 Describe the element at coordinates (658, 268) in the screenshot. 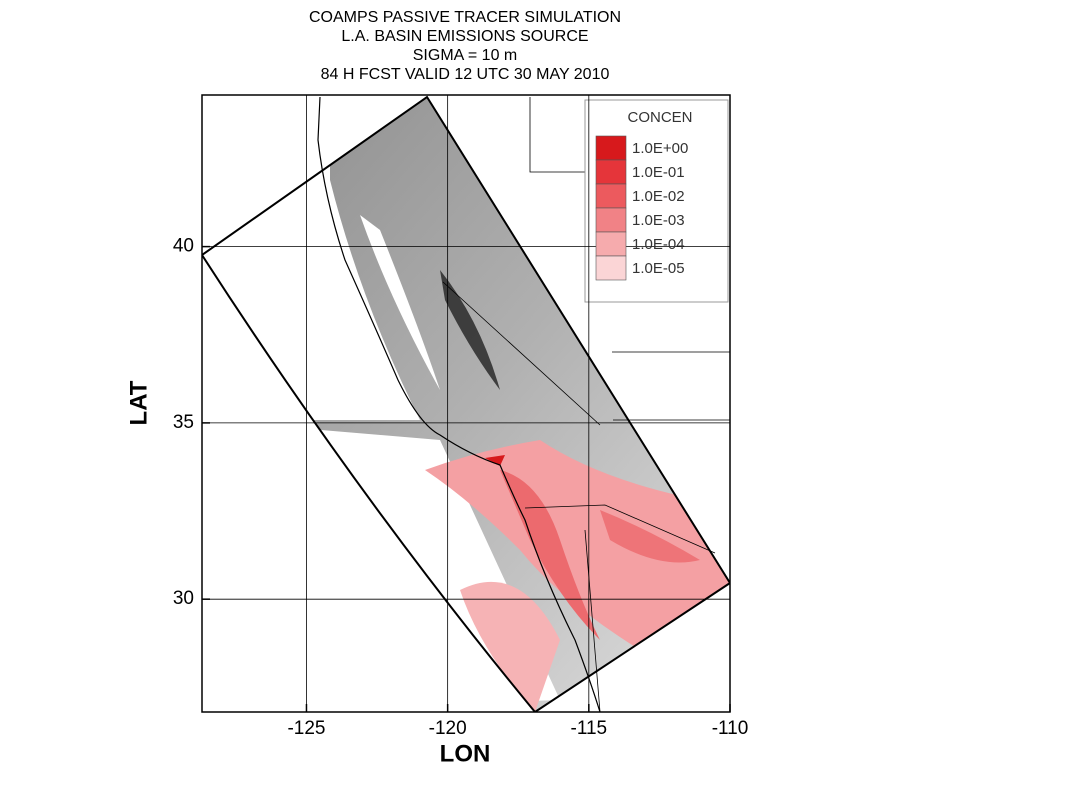

I see `legend-label: 1.0E-05` at that location.